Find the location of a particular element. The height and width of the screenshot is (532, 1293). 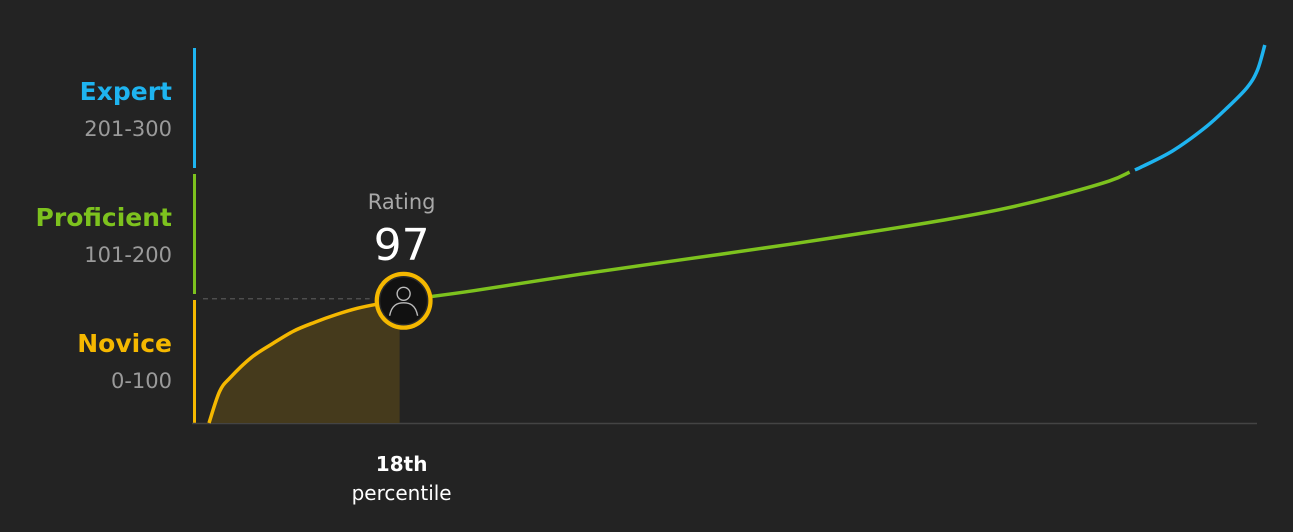

rating-label: Rating is located at coordinates (402, 202).